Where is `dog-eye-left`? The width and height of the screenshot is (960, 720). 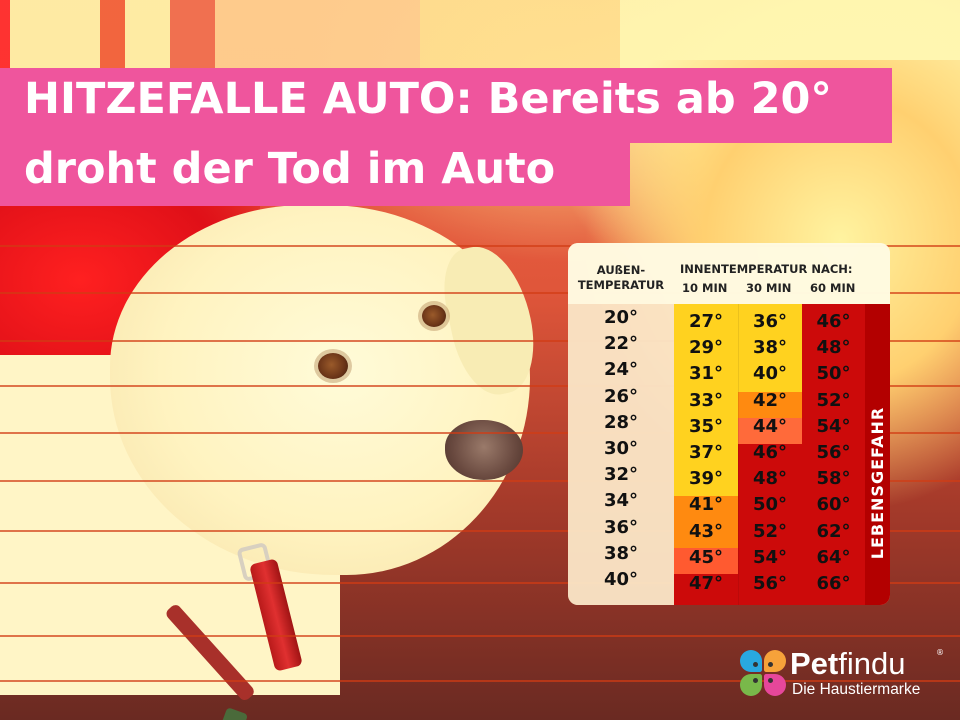 dog-eye-left is located at coordinates (333, 366).